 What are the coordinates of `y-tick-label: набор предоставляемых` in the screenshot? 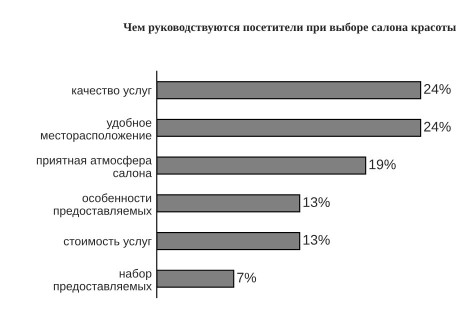 It's located at (103, 280).